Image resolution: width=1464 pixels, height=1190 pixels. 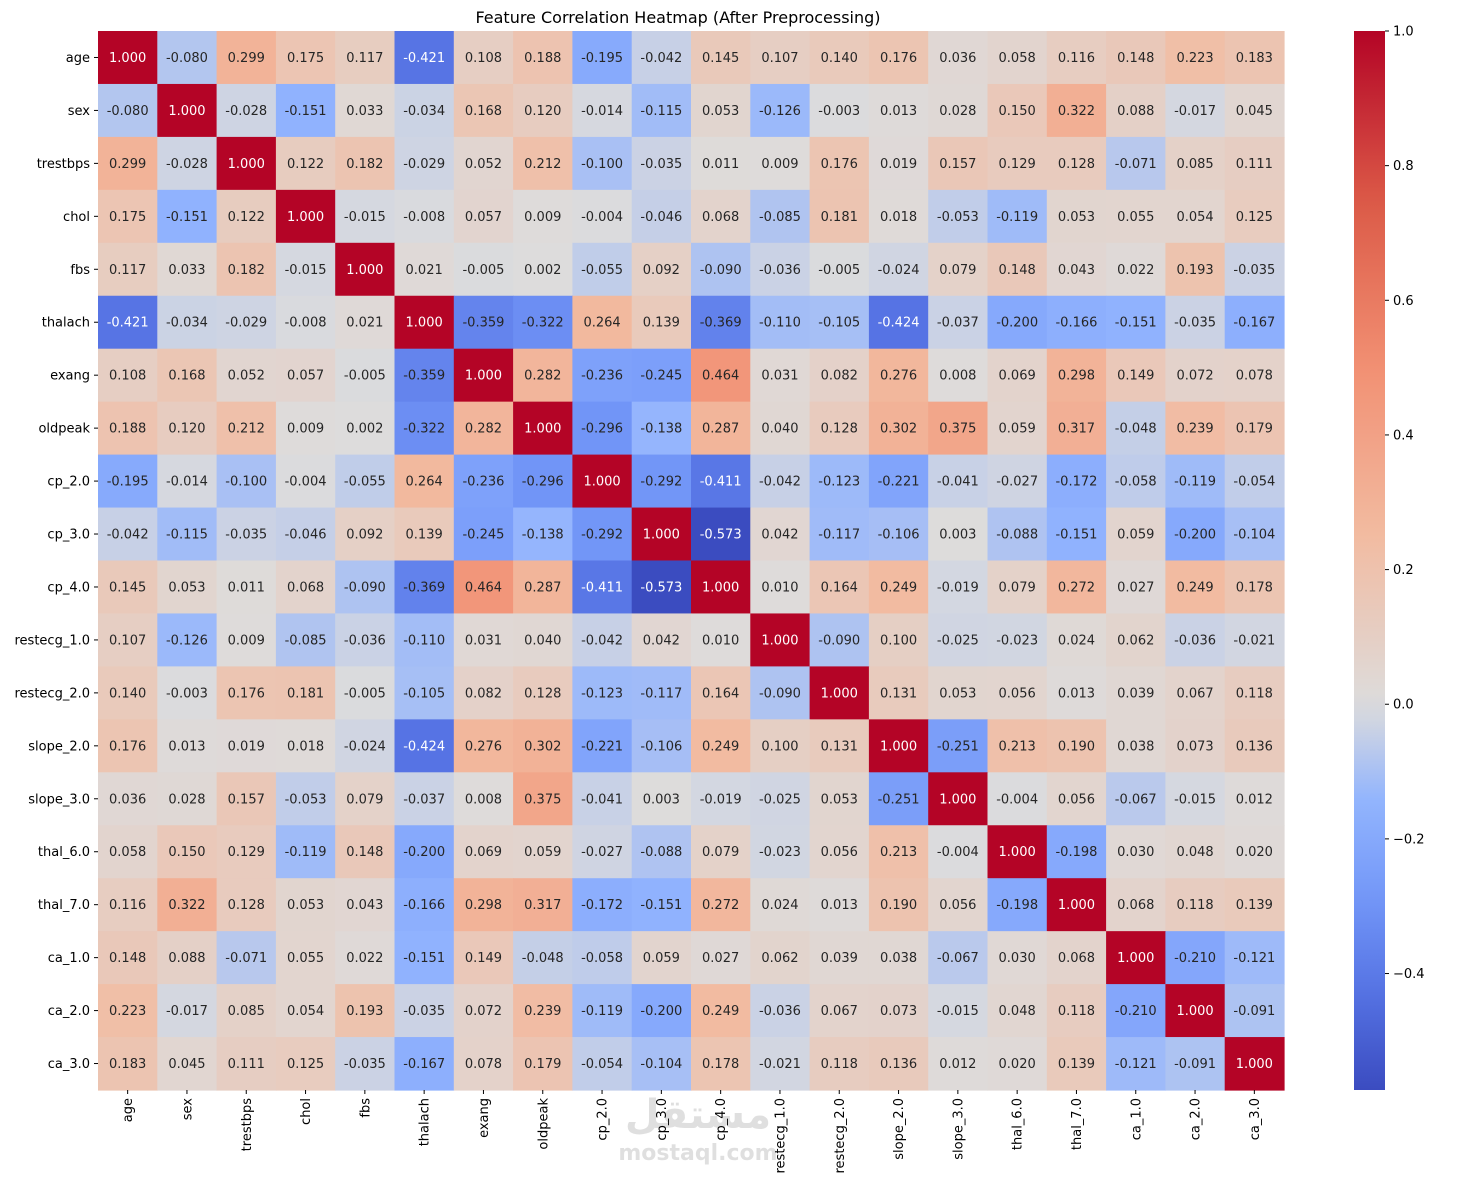 What do you see at coordinates (543, 535) in the screenshot?
I see `cell-value-label: -0.138` at bounding box center [543, 535].